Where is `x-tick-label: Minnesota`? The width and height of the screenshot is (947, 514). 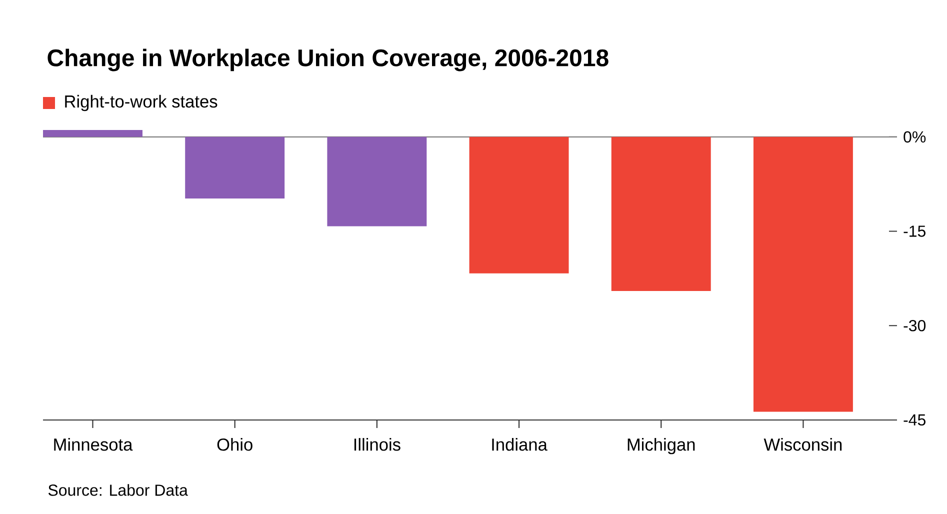
x-tick-label: Minnesota is located at coordinates (93, 444).